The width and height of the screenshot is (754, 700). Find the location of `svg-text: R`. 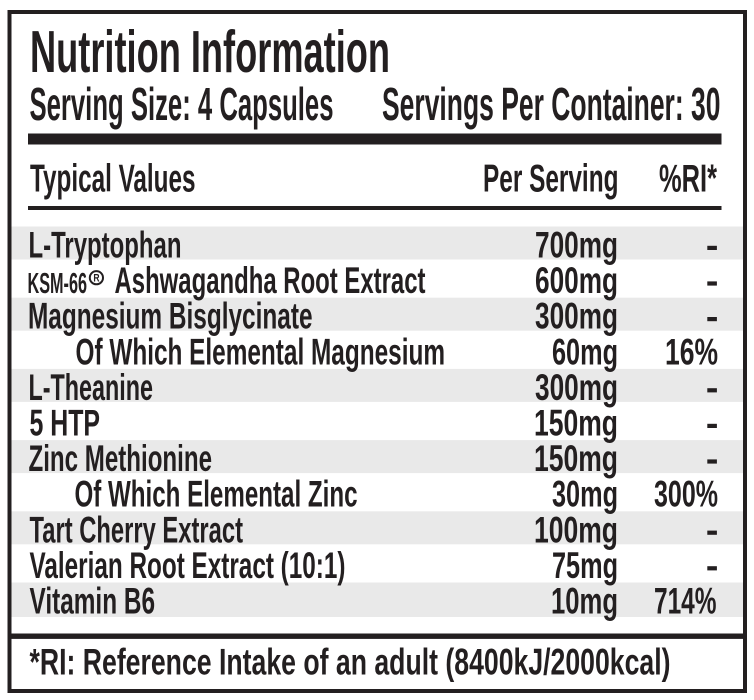

svg-text: R is located at coordinates (96, 279).